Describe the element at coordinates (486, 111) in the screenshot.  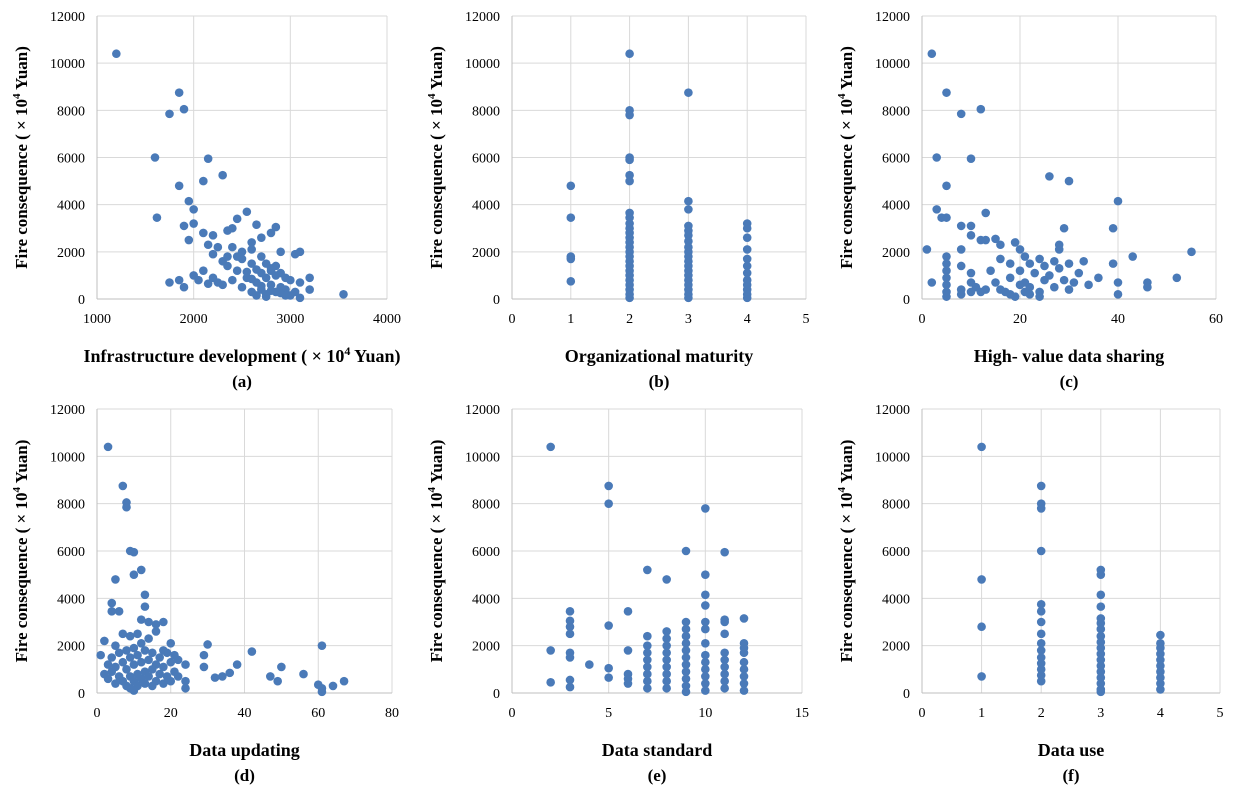
I see `y-tick-label: 8000` at that location.